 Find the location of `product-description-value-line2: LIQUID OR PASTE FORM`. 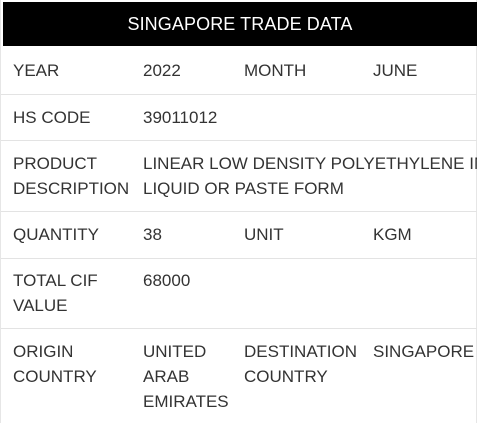

product-description-value-line2: LIQUID OR PASTE FORM is located at coordinates (243, 188).